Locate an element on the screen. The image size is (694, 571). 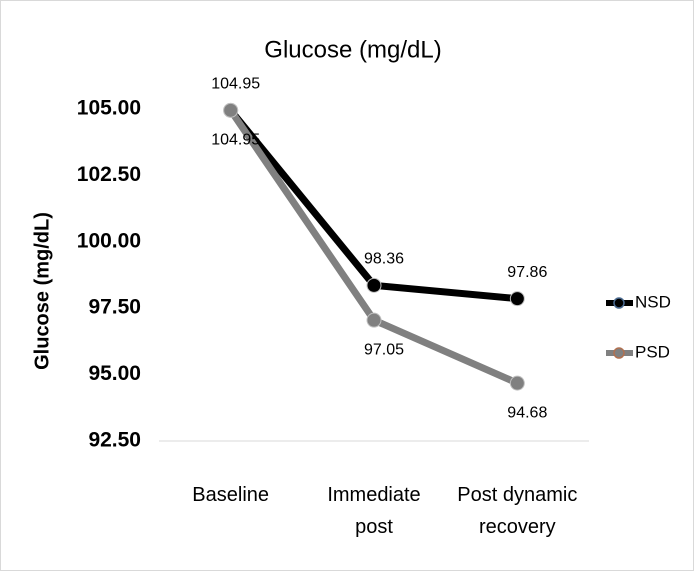
x-tick-label: Post dynamic recovery is located at coordinates (517, 511).